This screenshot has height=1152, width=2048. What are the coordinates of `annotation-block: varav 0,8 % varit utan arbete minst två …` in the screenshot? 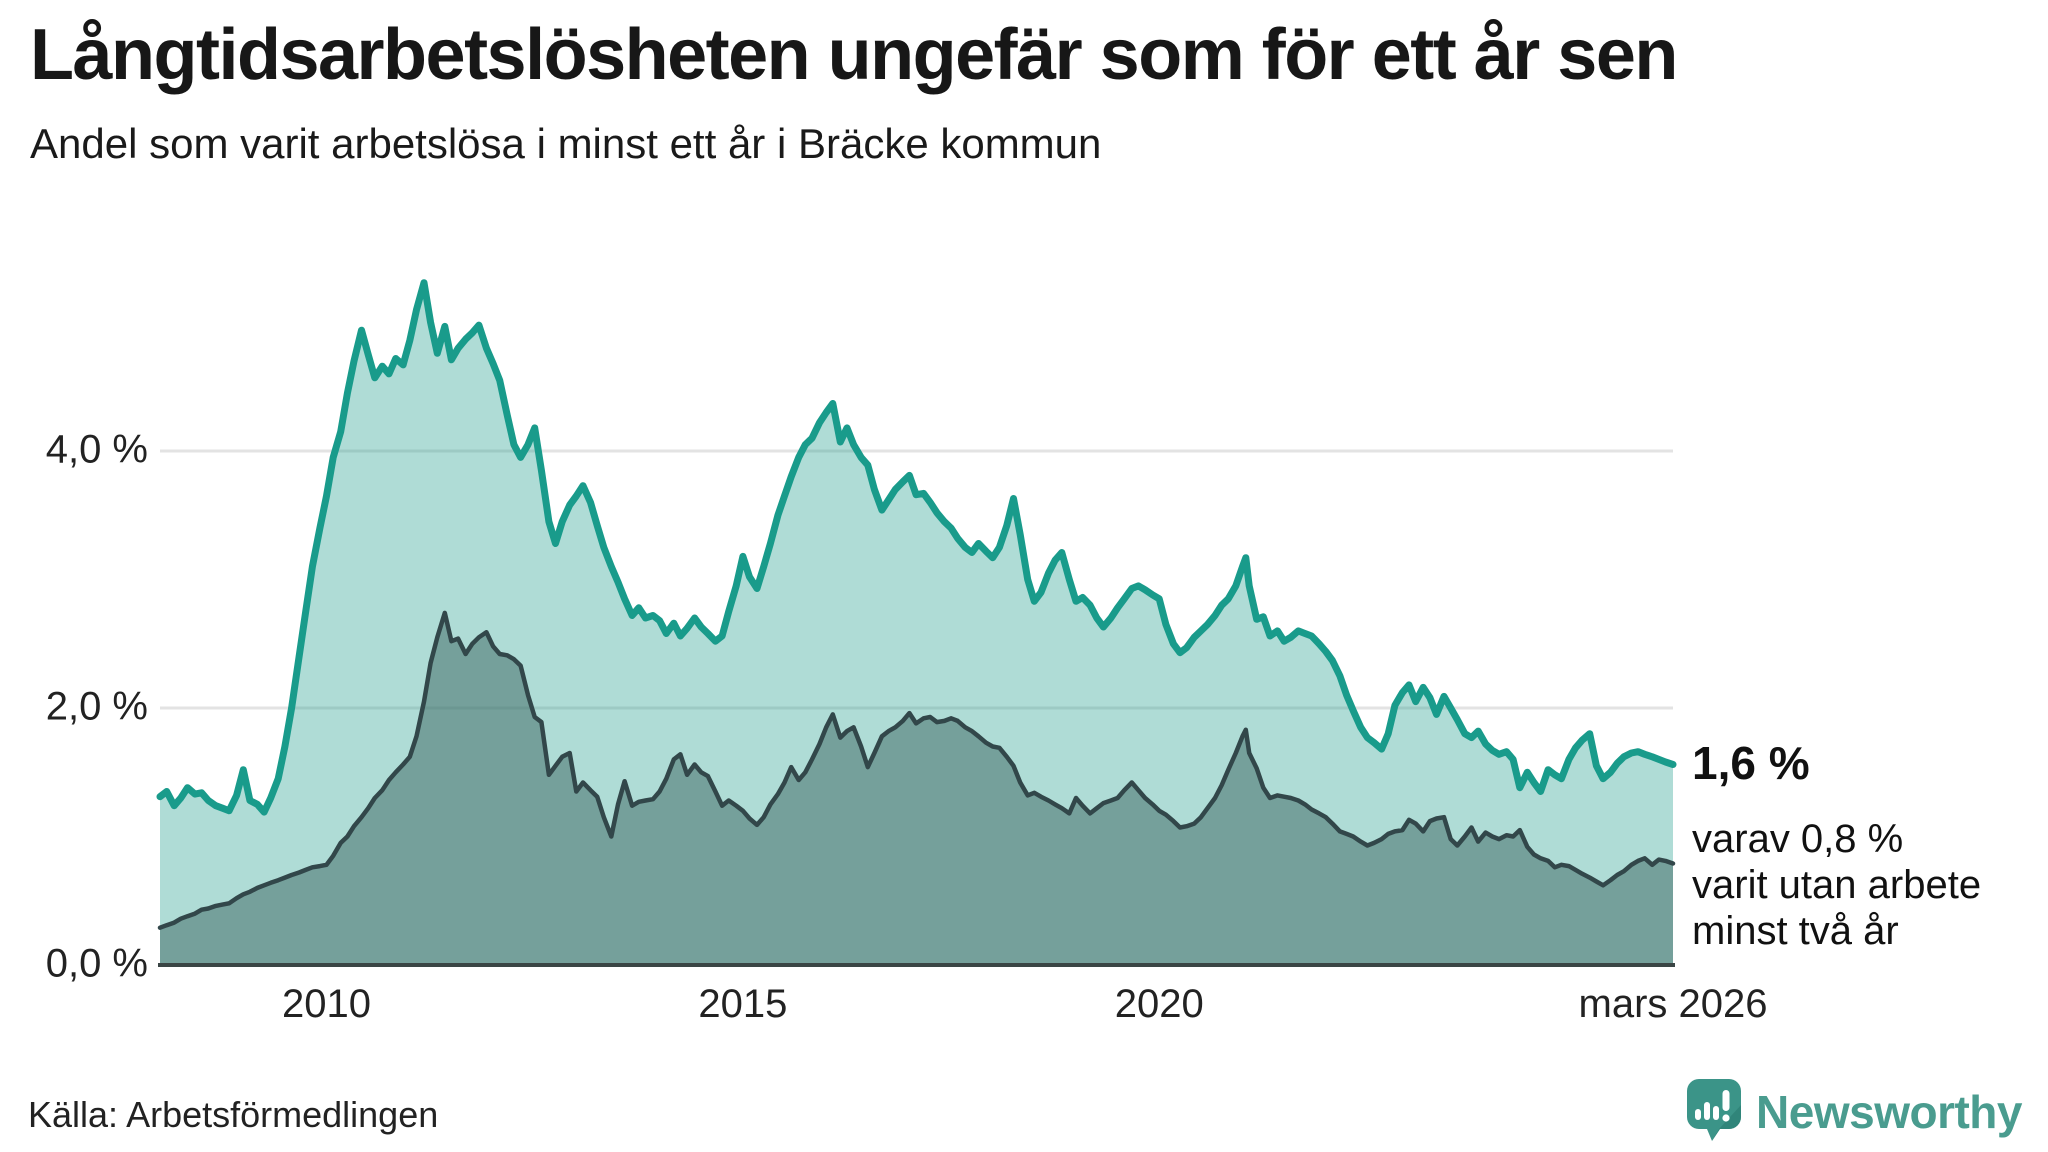 It's located at (1836, 885).